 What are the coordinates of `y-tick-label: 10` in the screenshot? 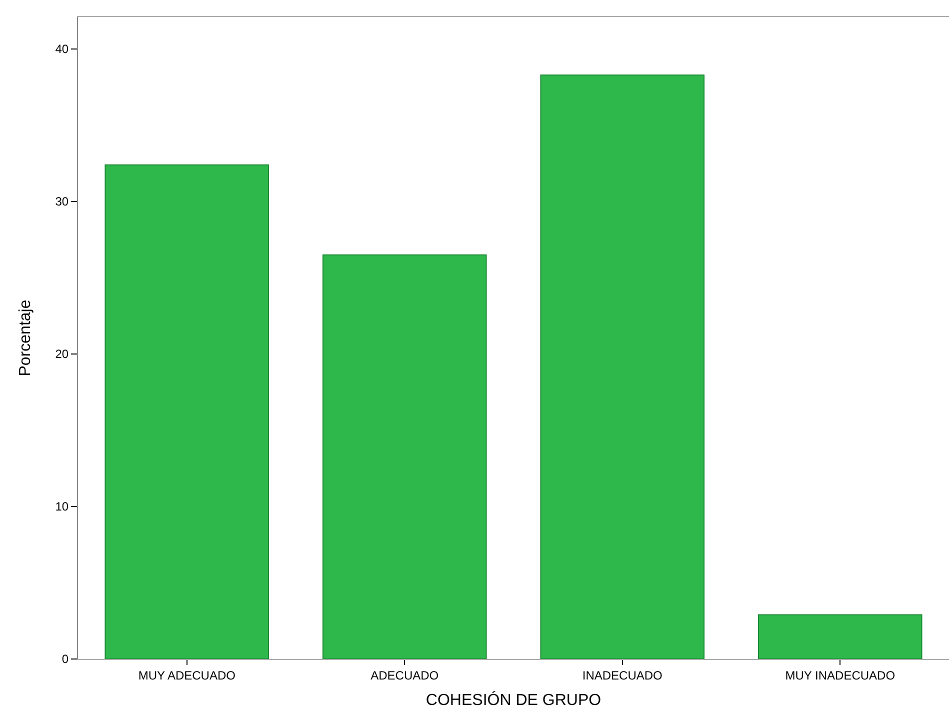 It's located at (62, 507).